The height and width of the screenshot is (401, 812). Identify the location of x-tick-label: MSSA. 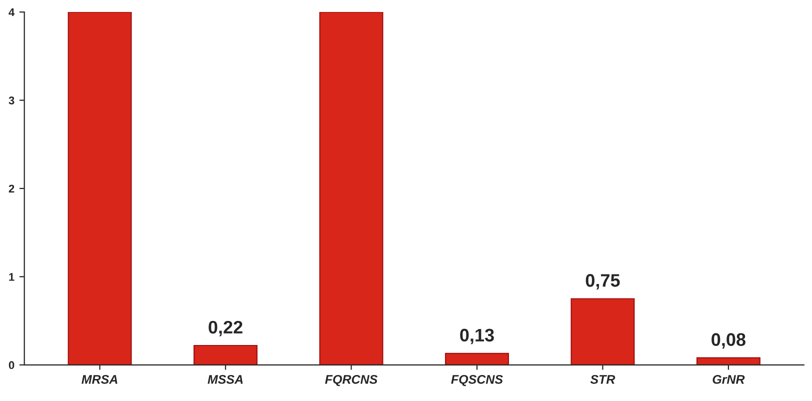
(225, 379).